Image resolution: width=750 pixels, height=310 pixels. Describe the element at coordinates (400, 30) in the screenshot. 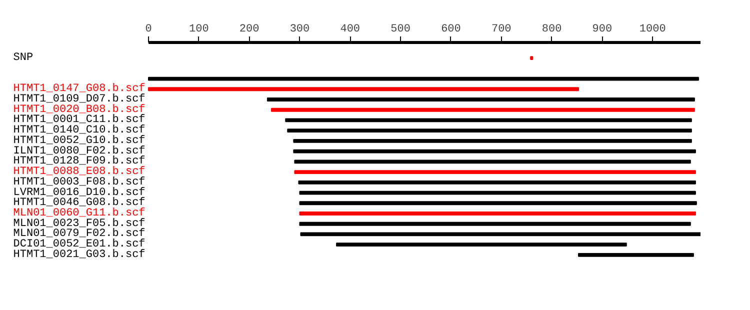

I see `x-tick-label: 500` at that location.